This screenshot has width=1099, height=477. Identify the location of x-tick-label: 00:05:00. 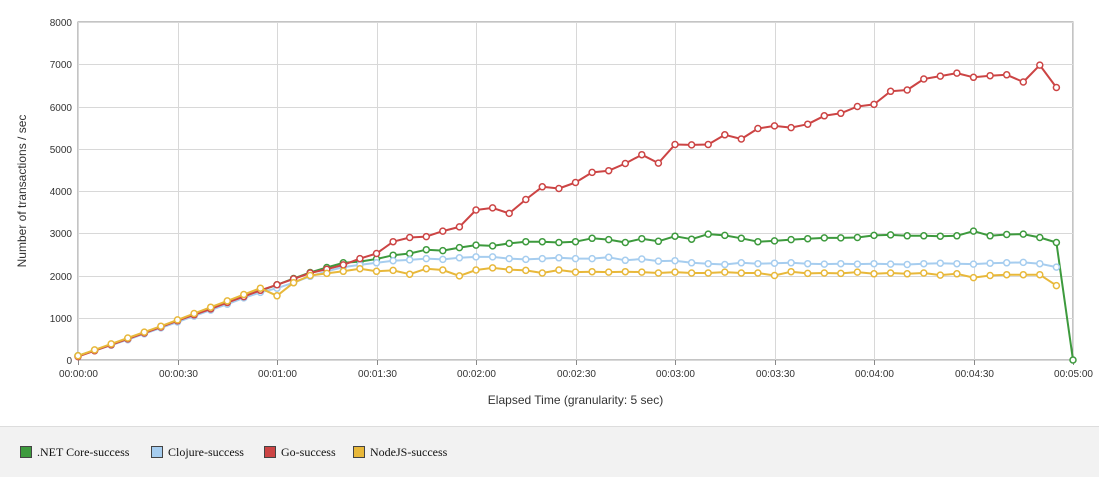
(1073, 374).